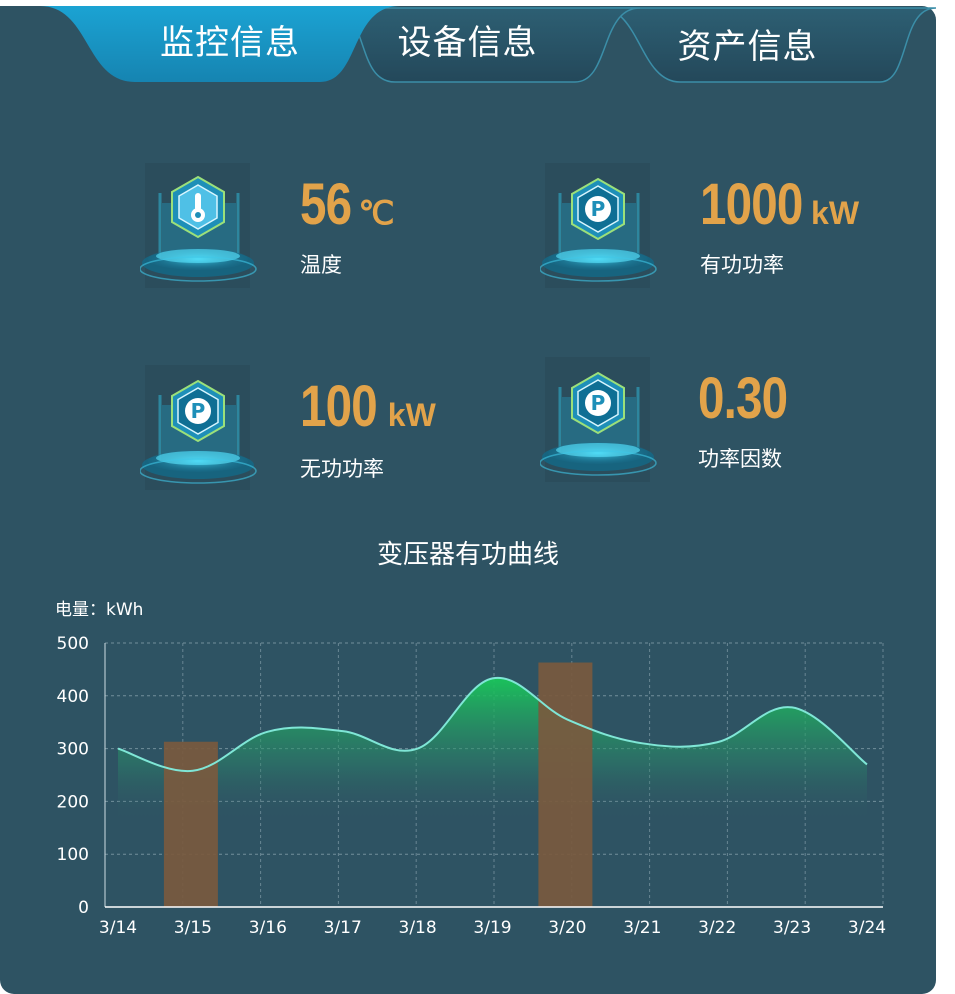 The height and width of the screenshot is (994, 955). I want to click on chart-title: 变压器有功曲线, so click(467, 555).